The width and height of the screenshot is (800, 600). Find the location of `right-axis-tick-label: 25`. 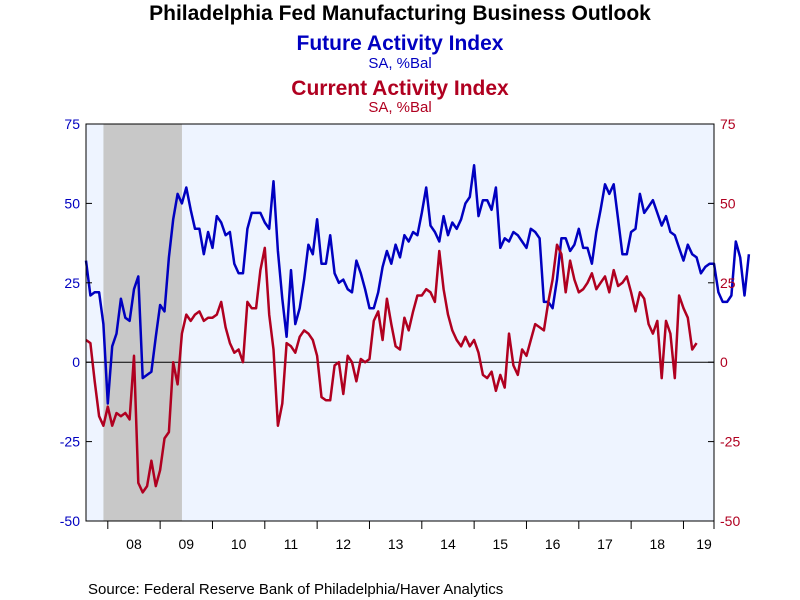

right-axis-tick-label: 25 is located at coordinates (728, 283).